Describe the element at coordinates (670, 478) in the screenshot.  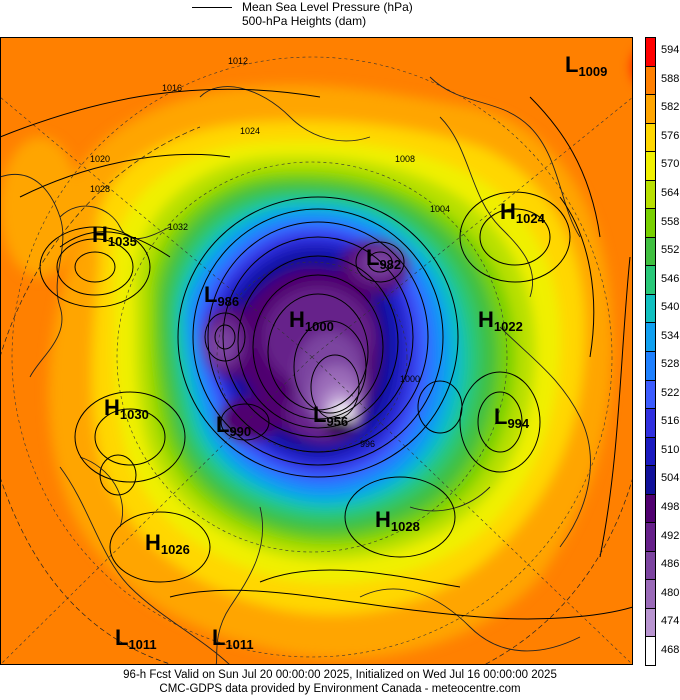
I see `colorbar-label: 504` at that location.